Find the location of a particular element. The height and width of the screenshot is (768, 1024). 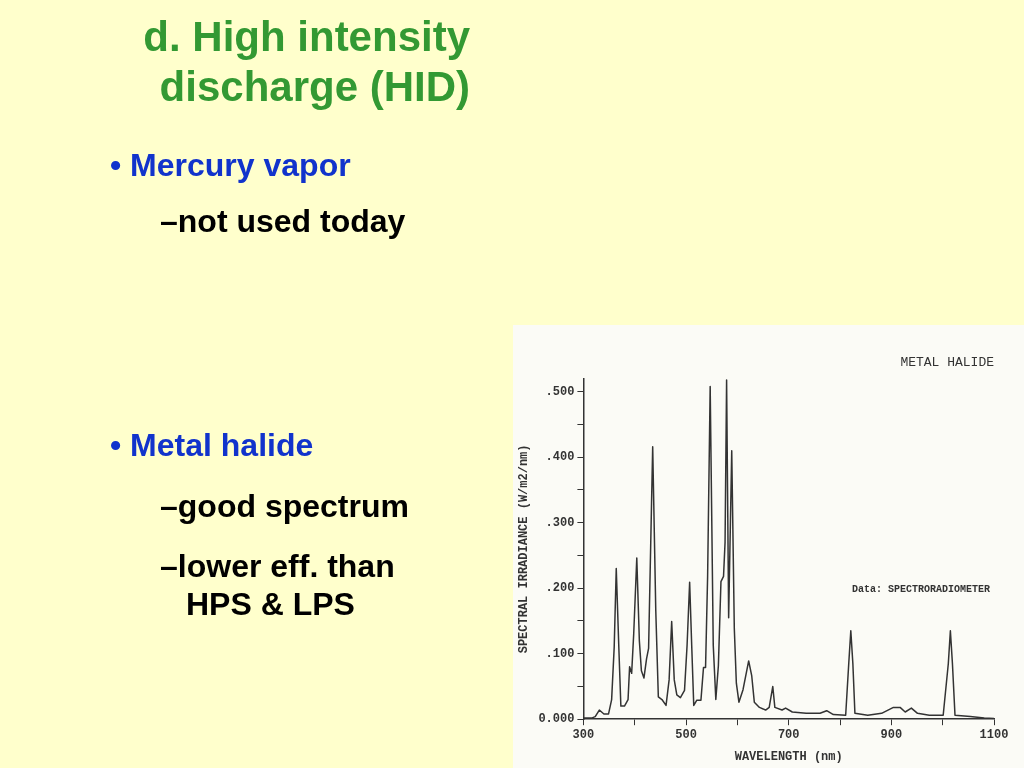

text: d. High intensity discharge (HID) is located at coordinates (306, 62).